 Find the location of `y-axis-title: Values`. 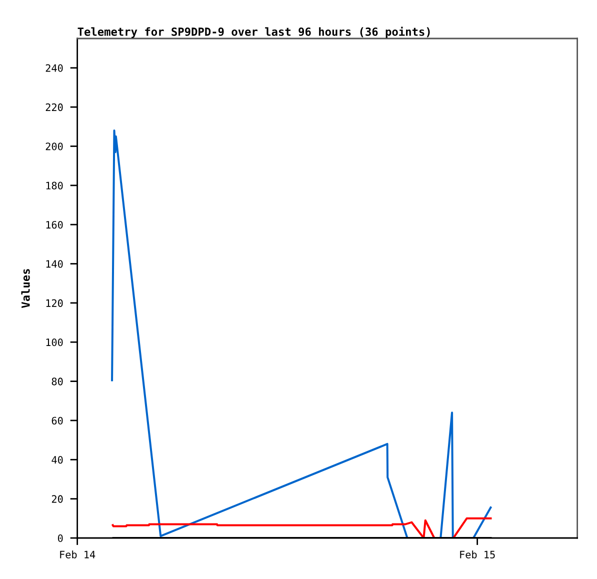

y-axis-title: Values is located at coordinates (25, 288).